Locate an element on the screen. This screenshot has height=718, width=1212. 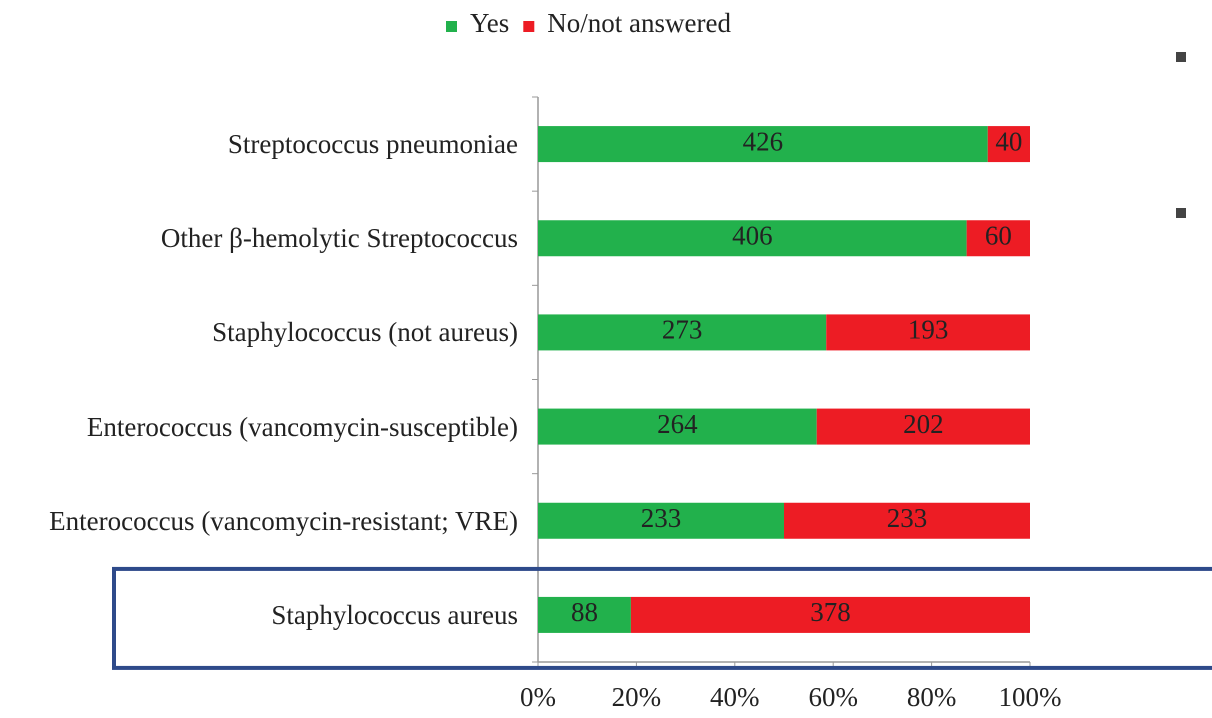
data-label: 273 is located at coordinates (682, 330).